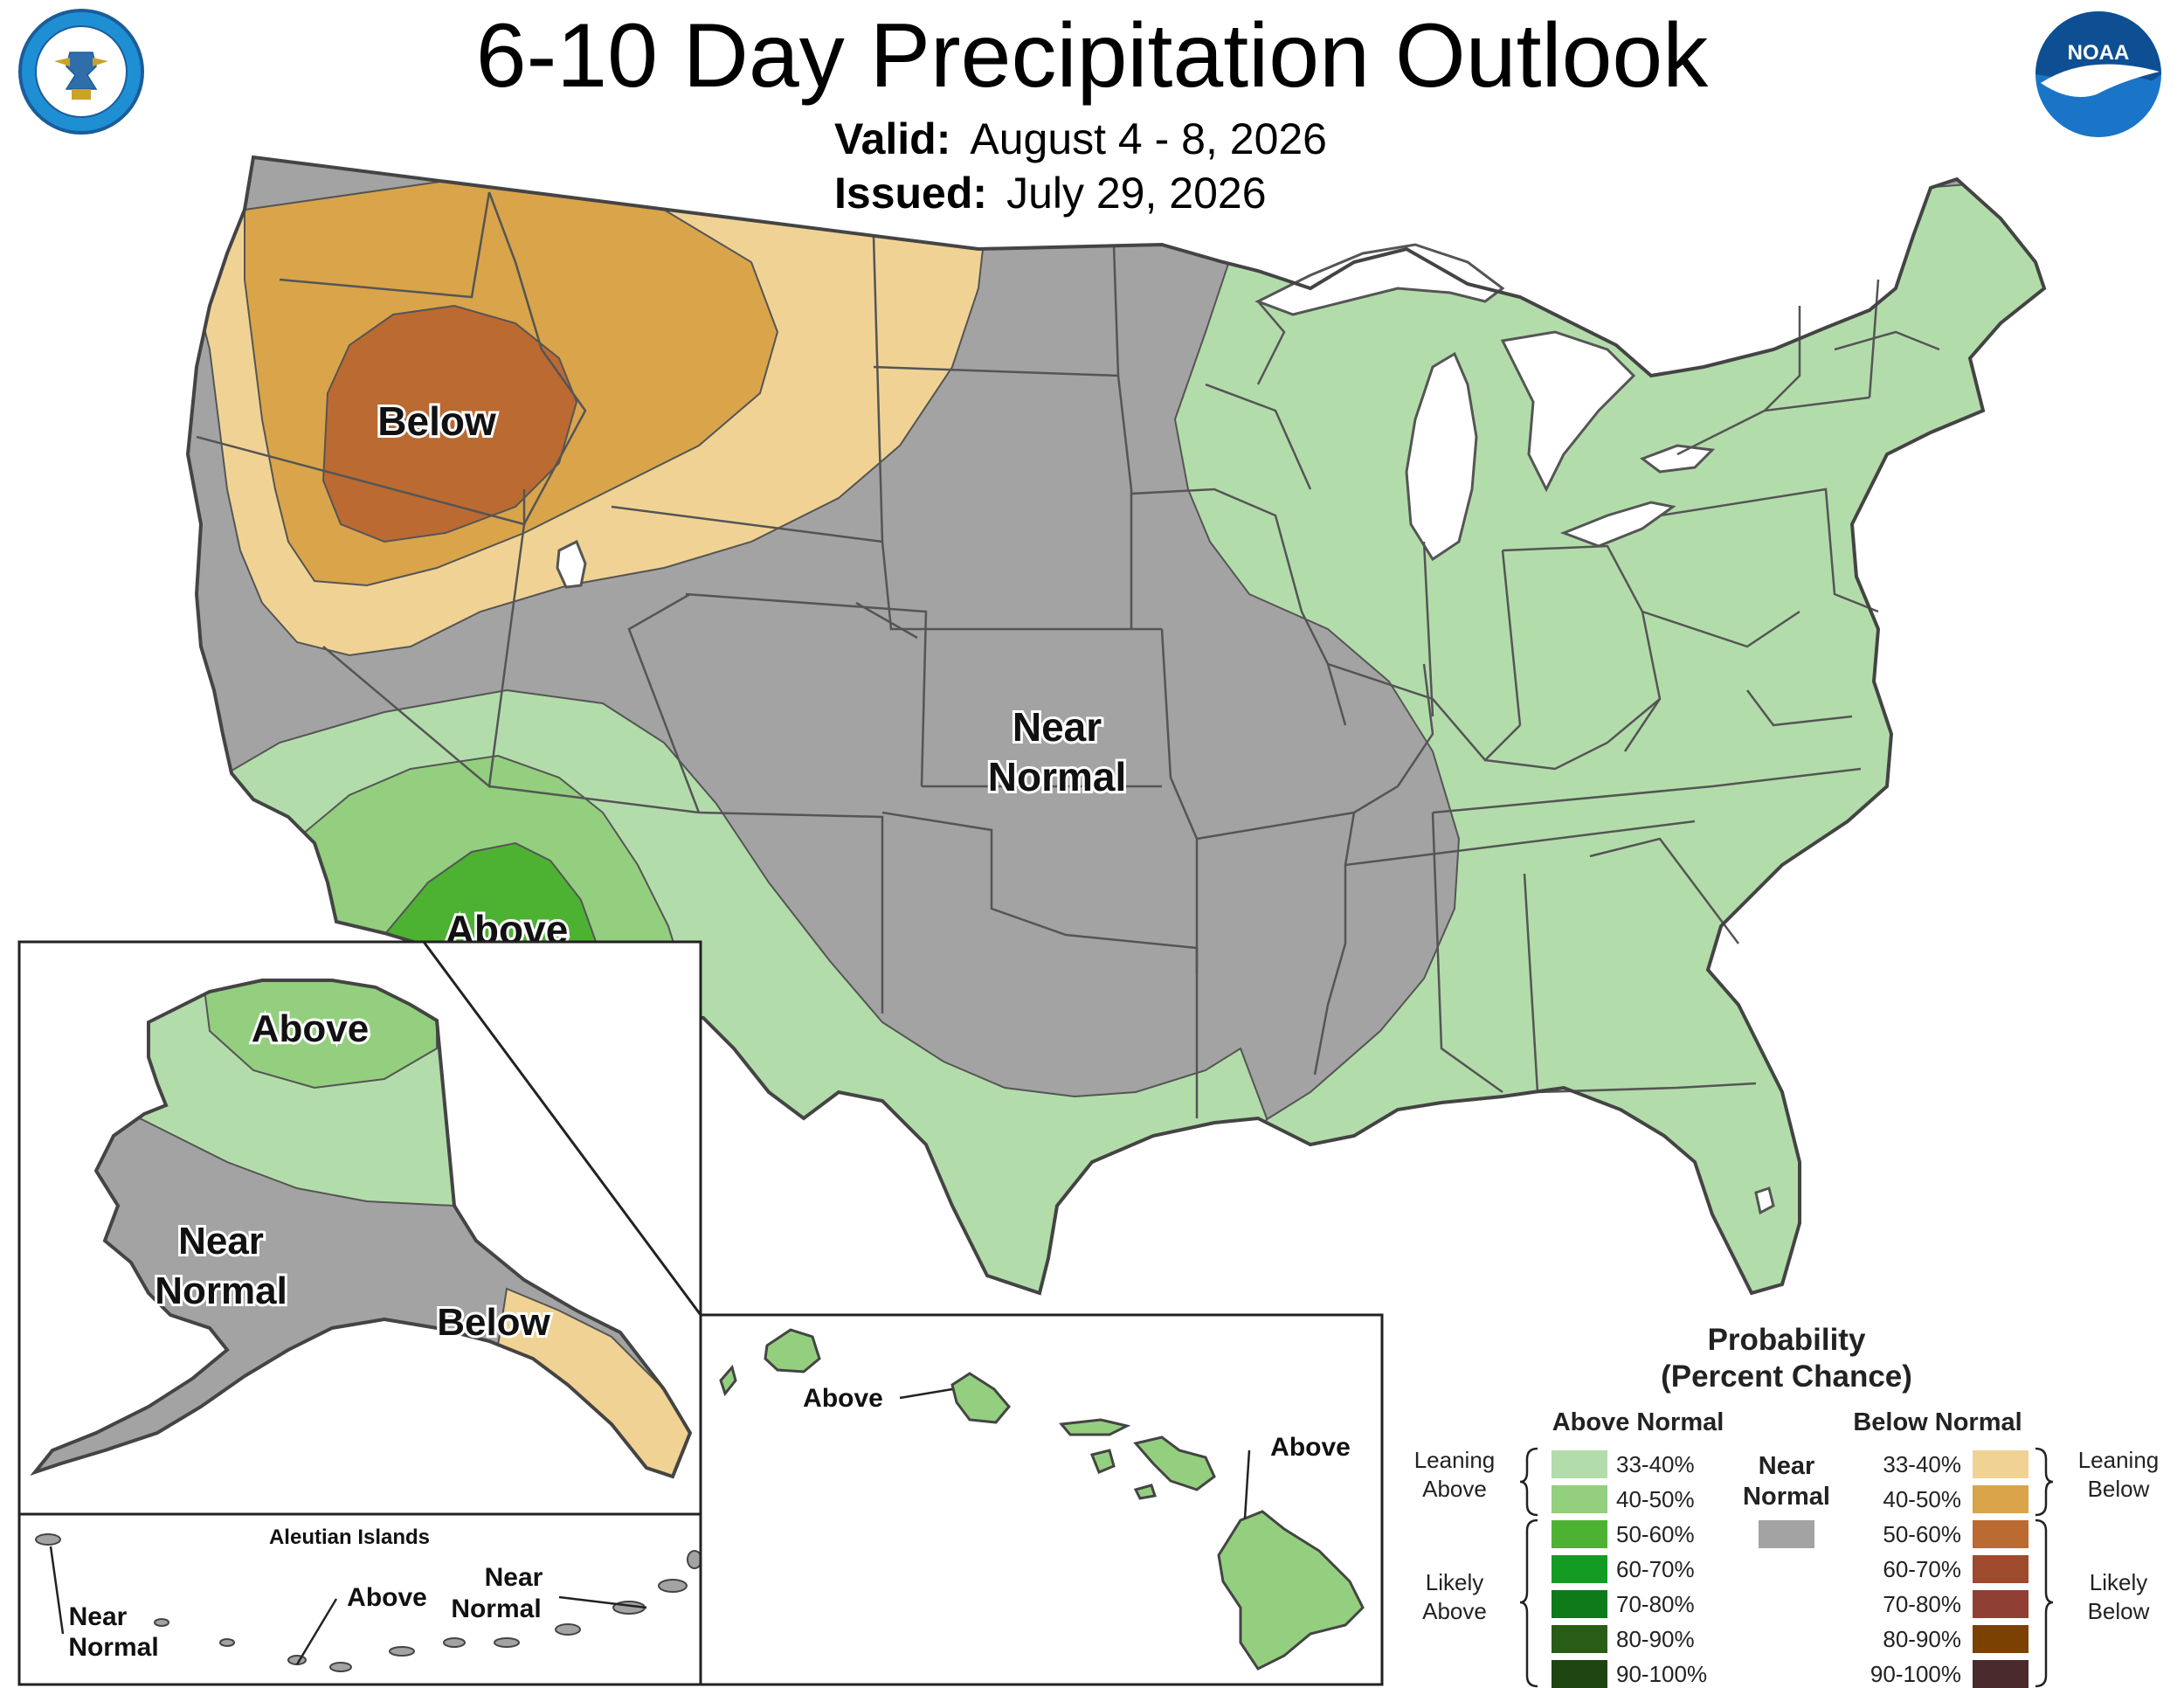  What do you see at coordinates (1454, 1611) in the screenshot?
I see `legend-likely-above-line2: Above` at bounding box center [1454, 1611].